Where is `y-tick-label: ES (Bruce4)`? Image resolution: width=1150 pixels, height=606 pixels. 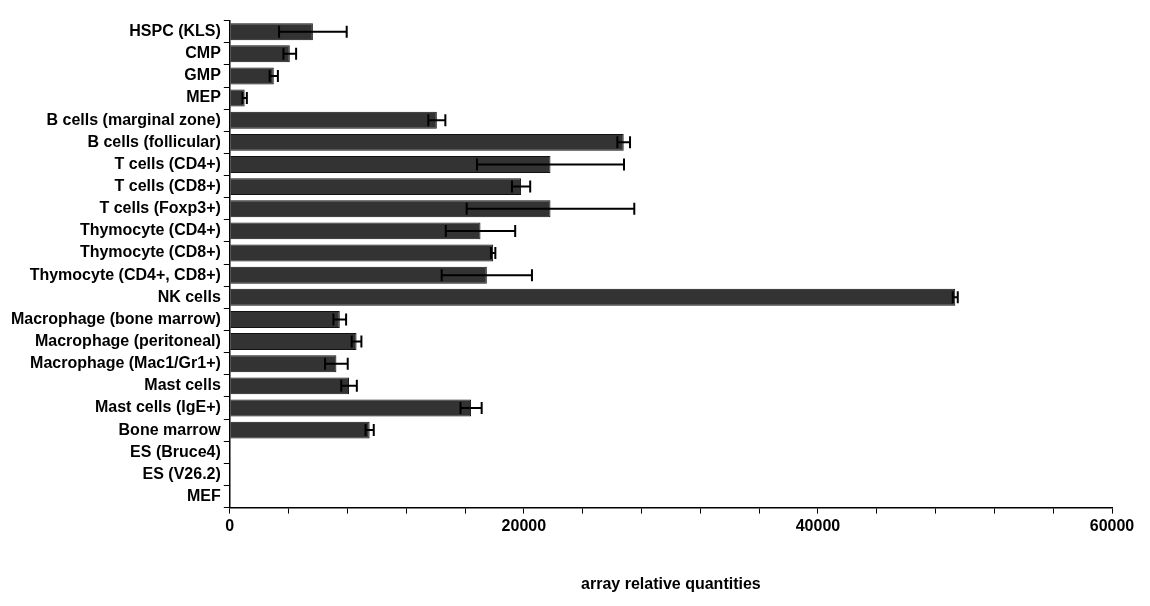
y-tick-label: ES (Bruce4) is located at coordinates (175, 451).